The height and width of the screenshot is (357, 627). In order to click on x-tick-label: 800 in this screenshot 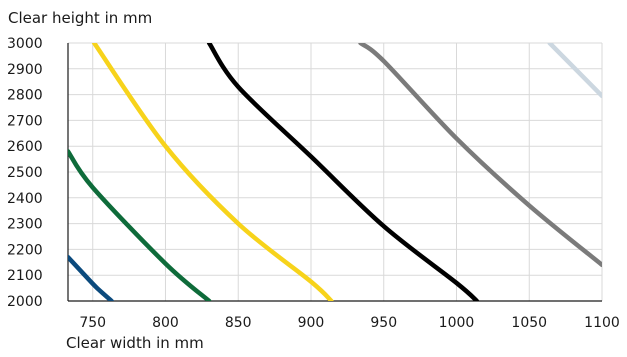, I will do `click(165, 323)`.